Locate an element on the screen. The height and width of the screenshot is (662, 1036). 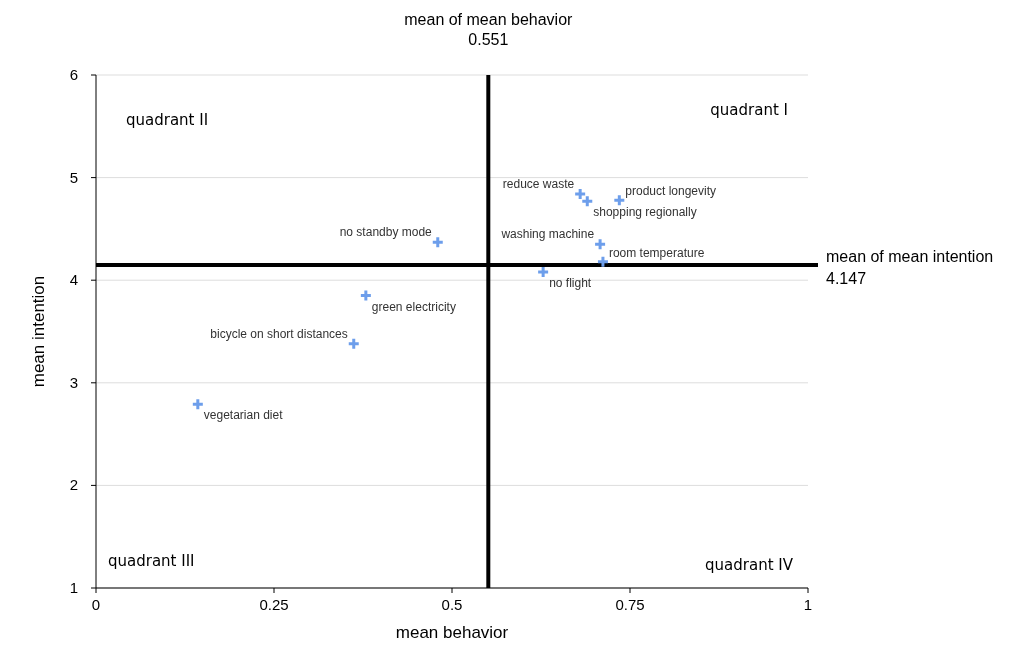
y-tick-label: 5 is located at coordinates (74, 177).